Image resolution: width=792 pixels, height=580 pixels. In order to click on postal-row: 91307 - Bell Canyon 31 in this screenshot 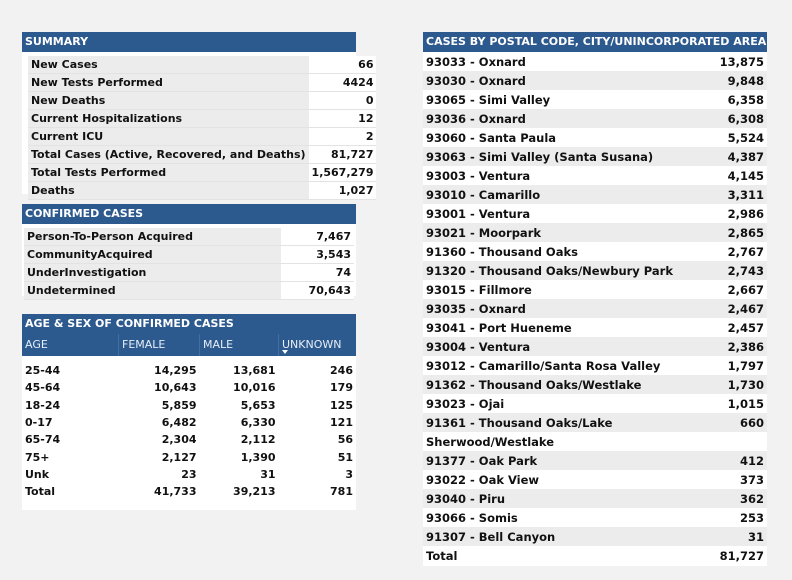, I will do `click(595, 536)`.